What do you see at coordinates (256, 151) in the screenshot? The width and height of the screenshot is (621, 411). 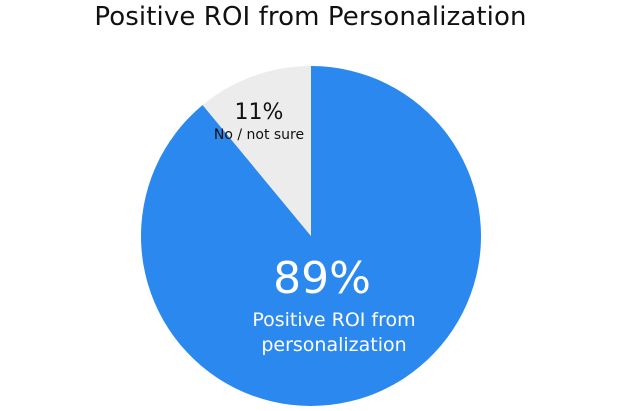 I see `slice-no-not-sure` at bounding box center [256, 151].